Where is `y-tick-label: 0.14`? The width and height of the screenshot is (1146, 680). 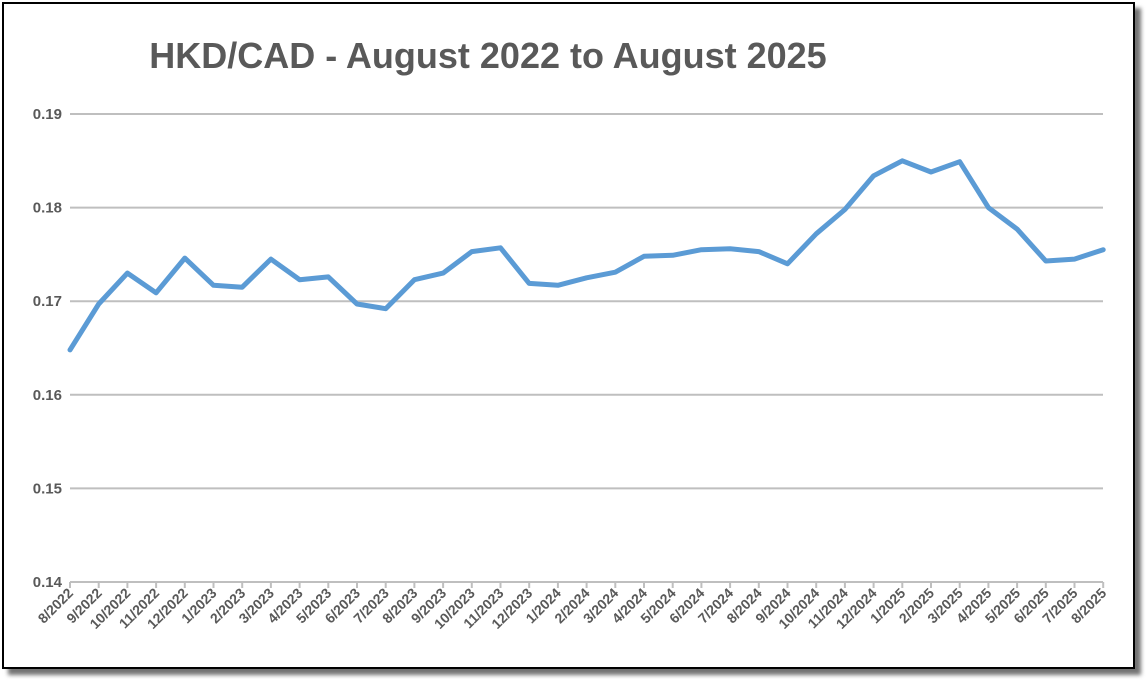
y-tick-label: 0.14 is located at coordinates (48, 582).